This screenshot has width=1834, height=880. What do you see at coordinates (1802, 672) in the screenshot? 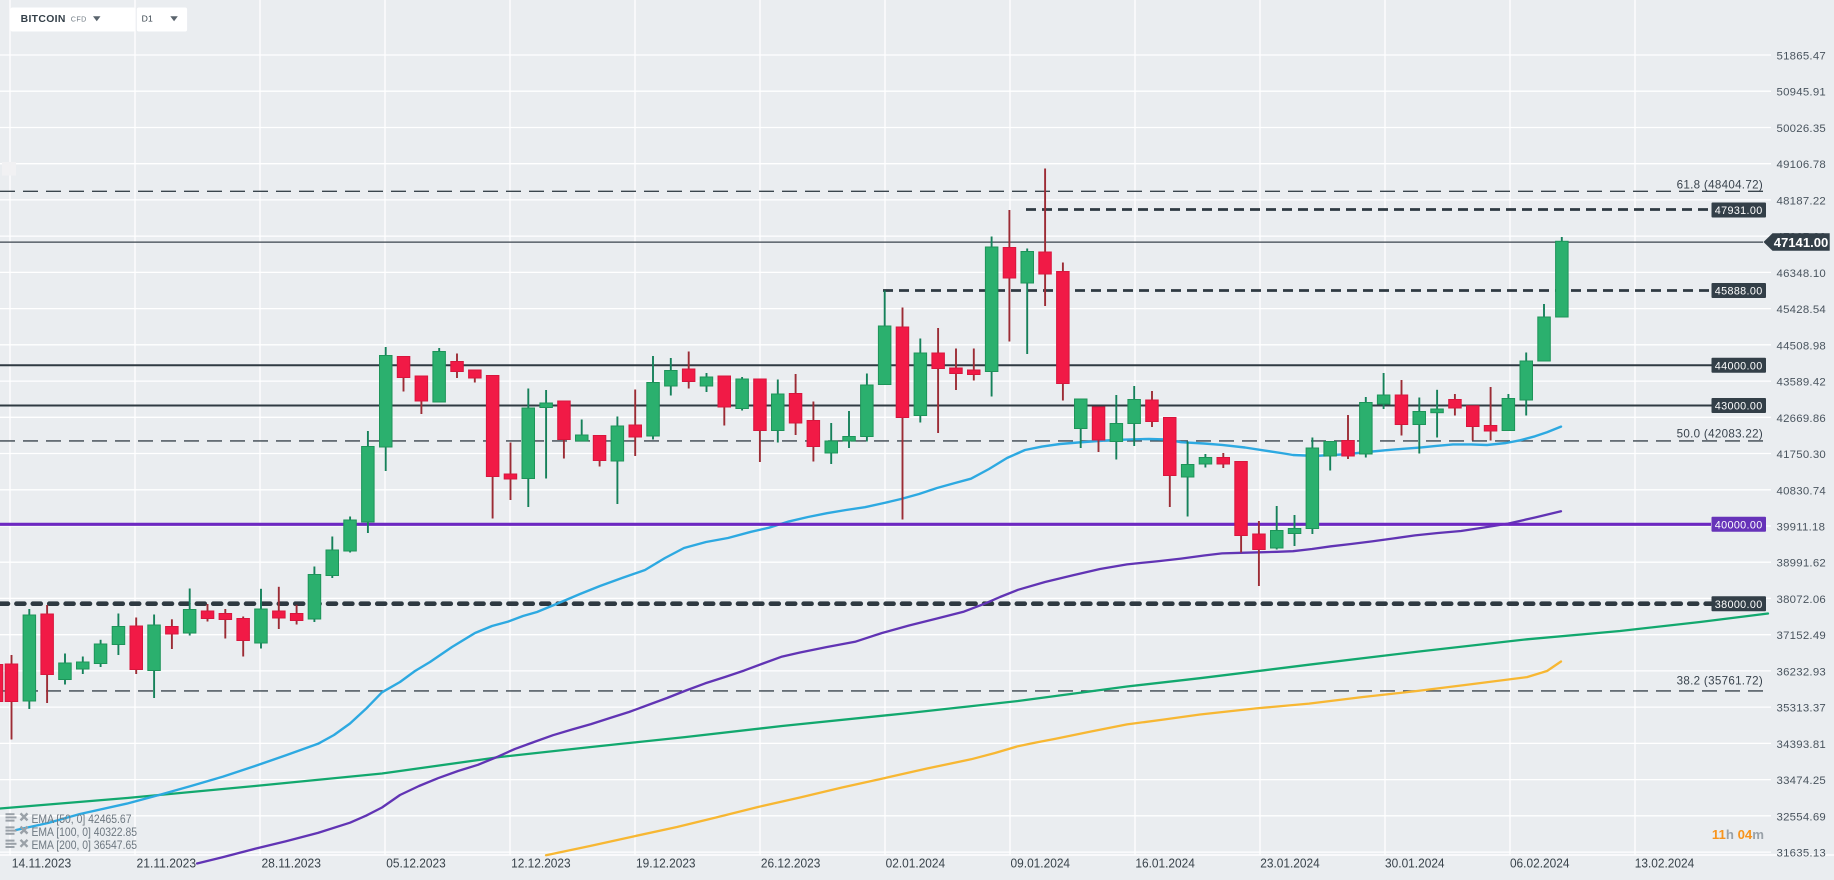
I see `svg-text: 36232.93` at bounding box center [1802, 672].